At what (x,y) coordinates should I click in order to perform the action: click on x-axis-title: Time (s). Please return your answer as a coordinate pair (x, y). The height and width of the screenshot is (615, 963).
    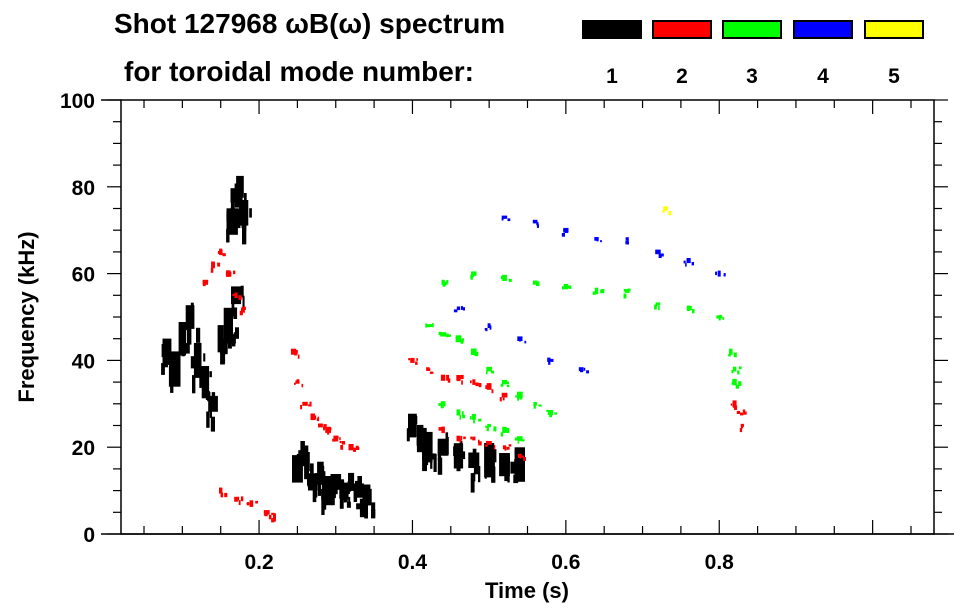
    Looking at the image, I should click on (527, 590).